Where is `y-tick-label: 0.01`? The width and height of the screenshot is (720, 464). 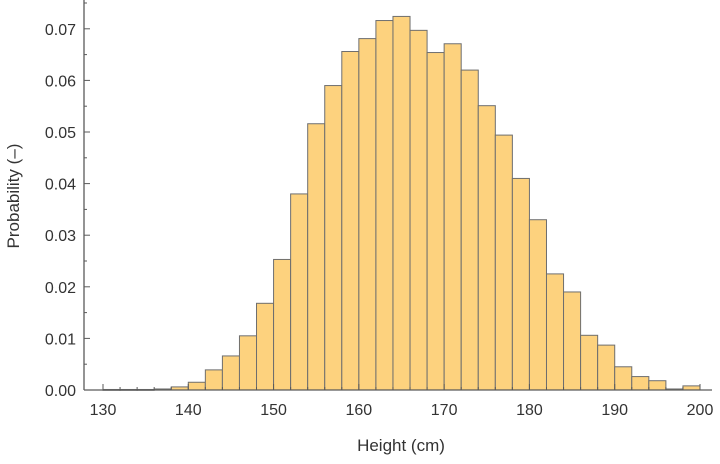 y-tick-label: 0.01 is located at coordinates (60, 339).